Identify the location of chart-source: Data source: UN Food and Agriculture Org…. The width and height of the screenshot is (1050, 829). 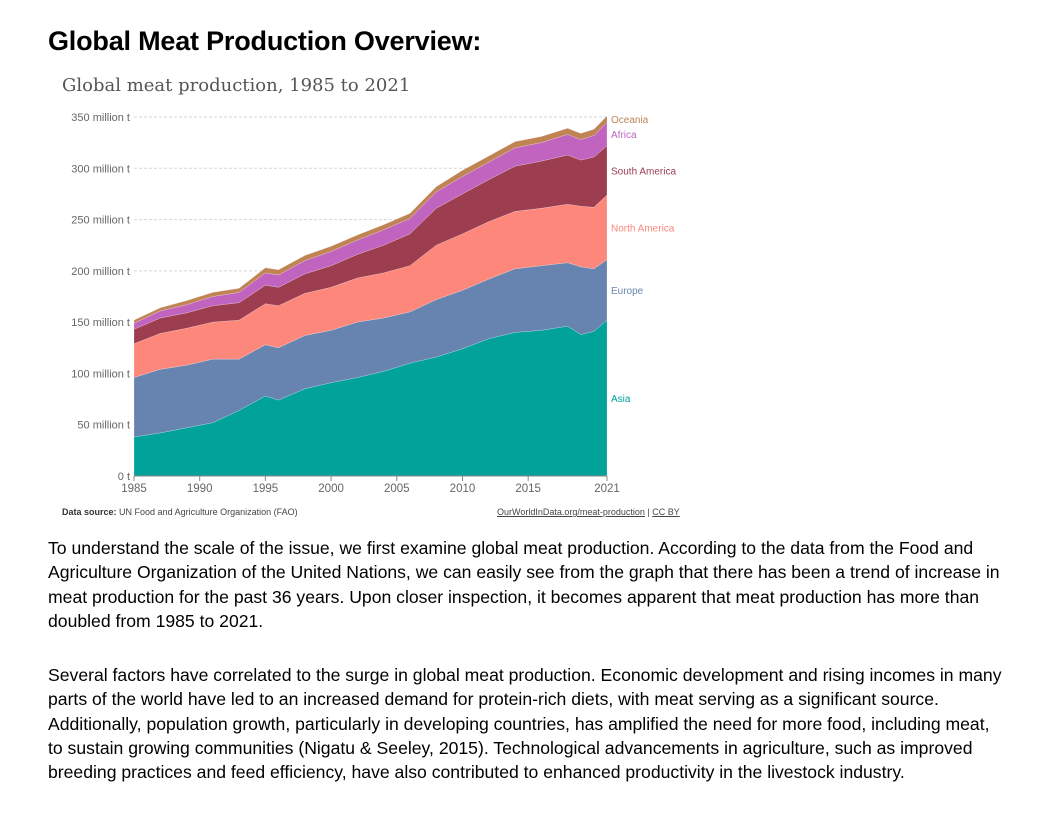
(180, 512).